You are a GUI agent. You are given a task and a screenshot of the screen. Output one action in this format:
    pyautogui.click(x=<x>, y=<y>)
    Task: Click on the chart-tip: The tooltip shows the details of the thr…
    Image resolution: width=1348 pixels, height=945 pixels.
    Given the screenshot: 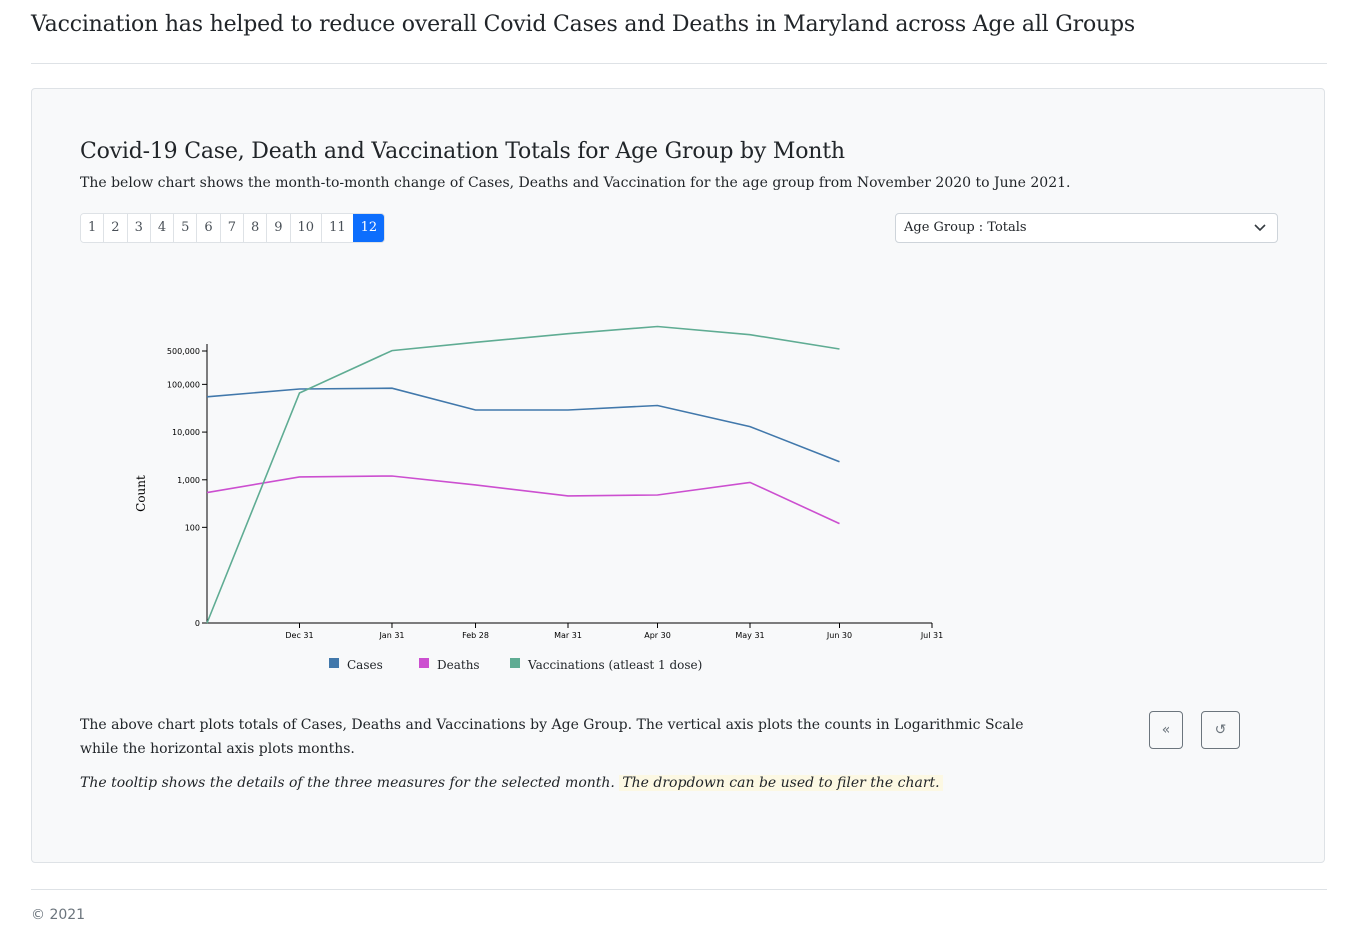 What is the action you would take?
    pyautogui.click(x=511, y=783)
    